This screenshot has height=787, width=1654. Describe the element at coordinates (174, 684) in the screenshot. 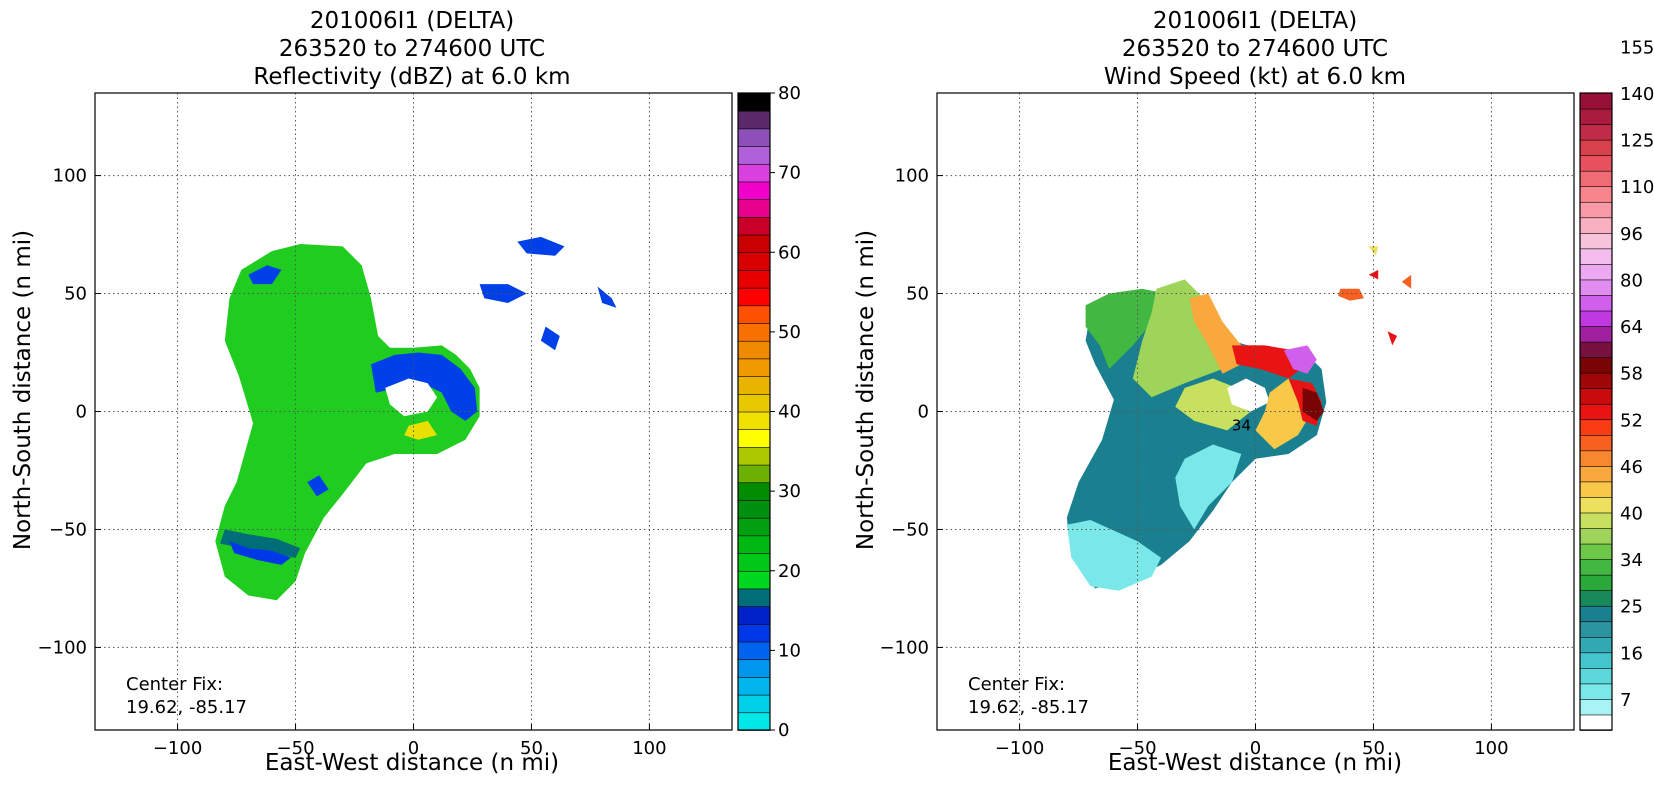

I see `center-fix-label: Center Fix:` at that location.